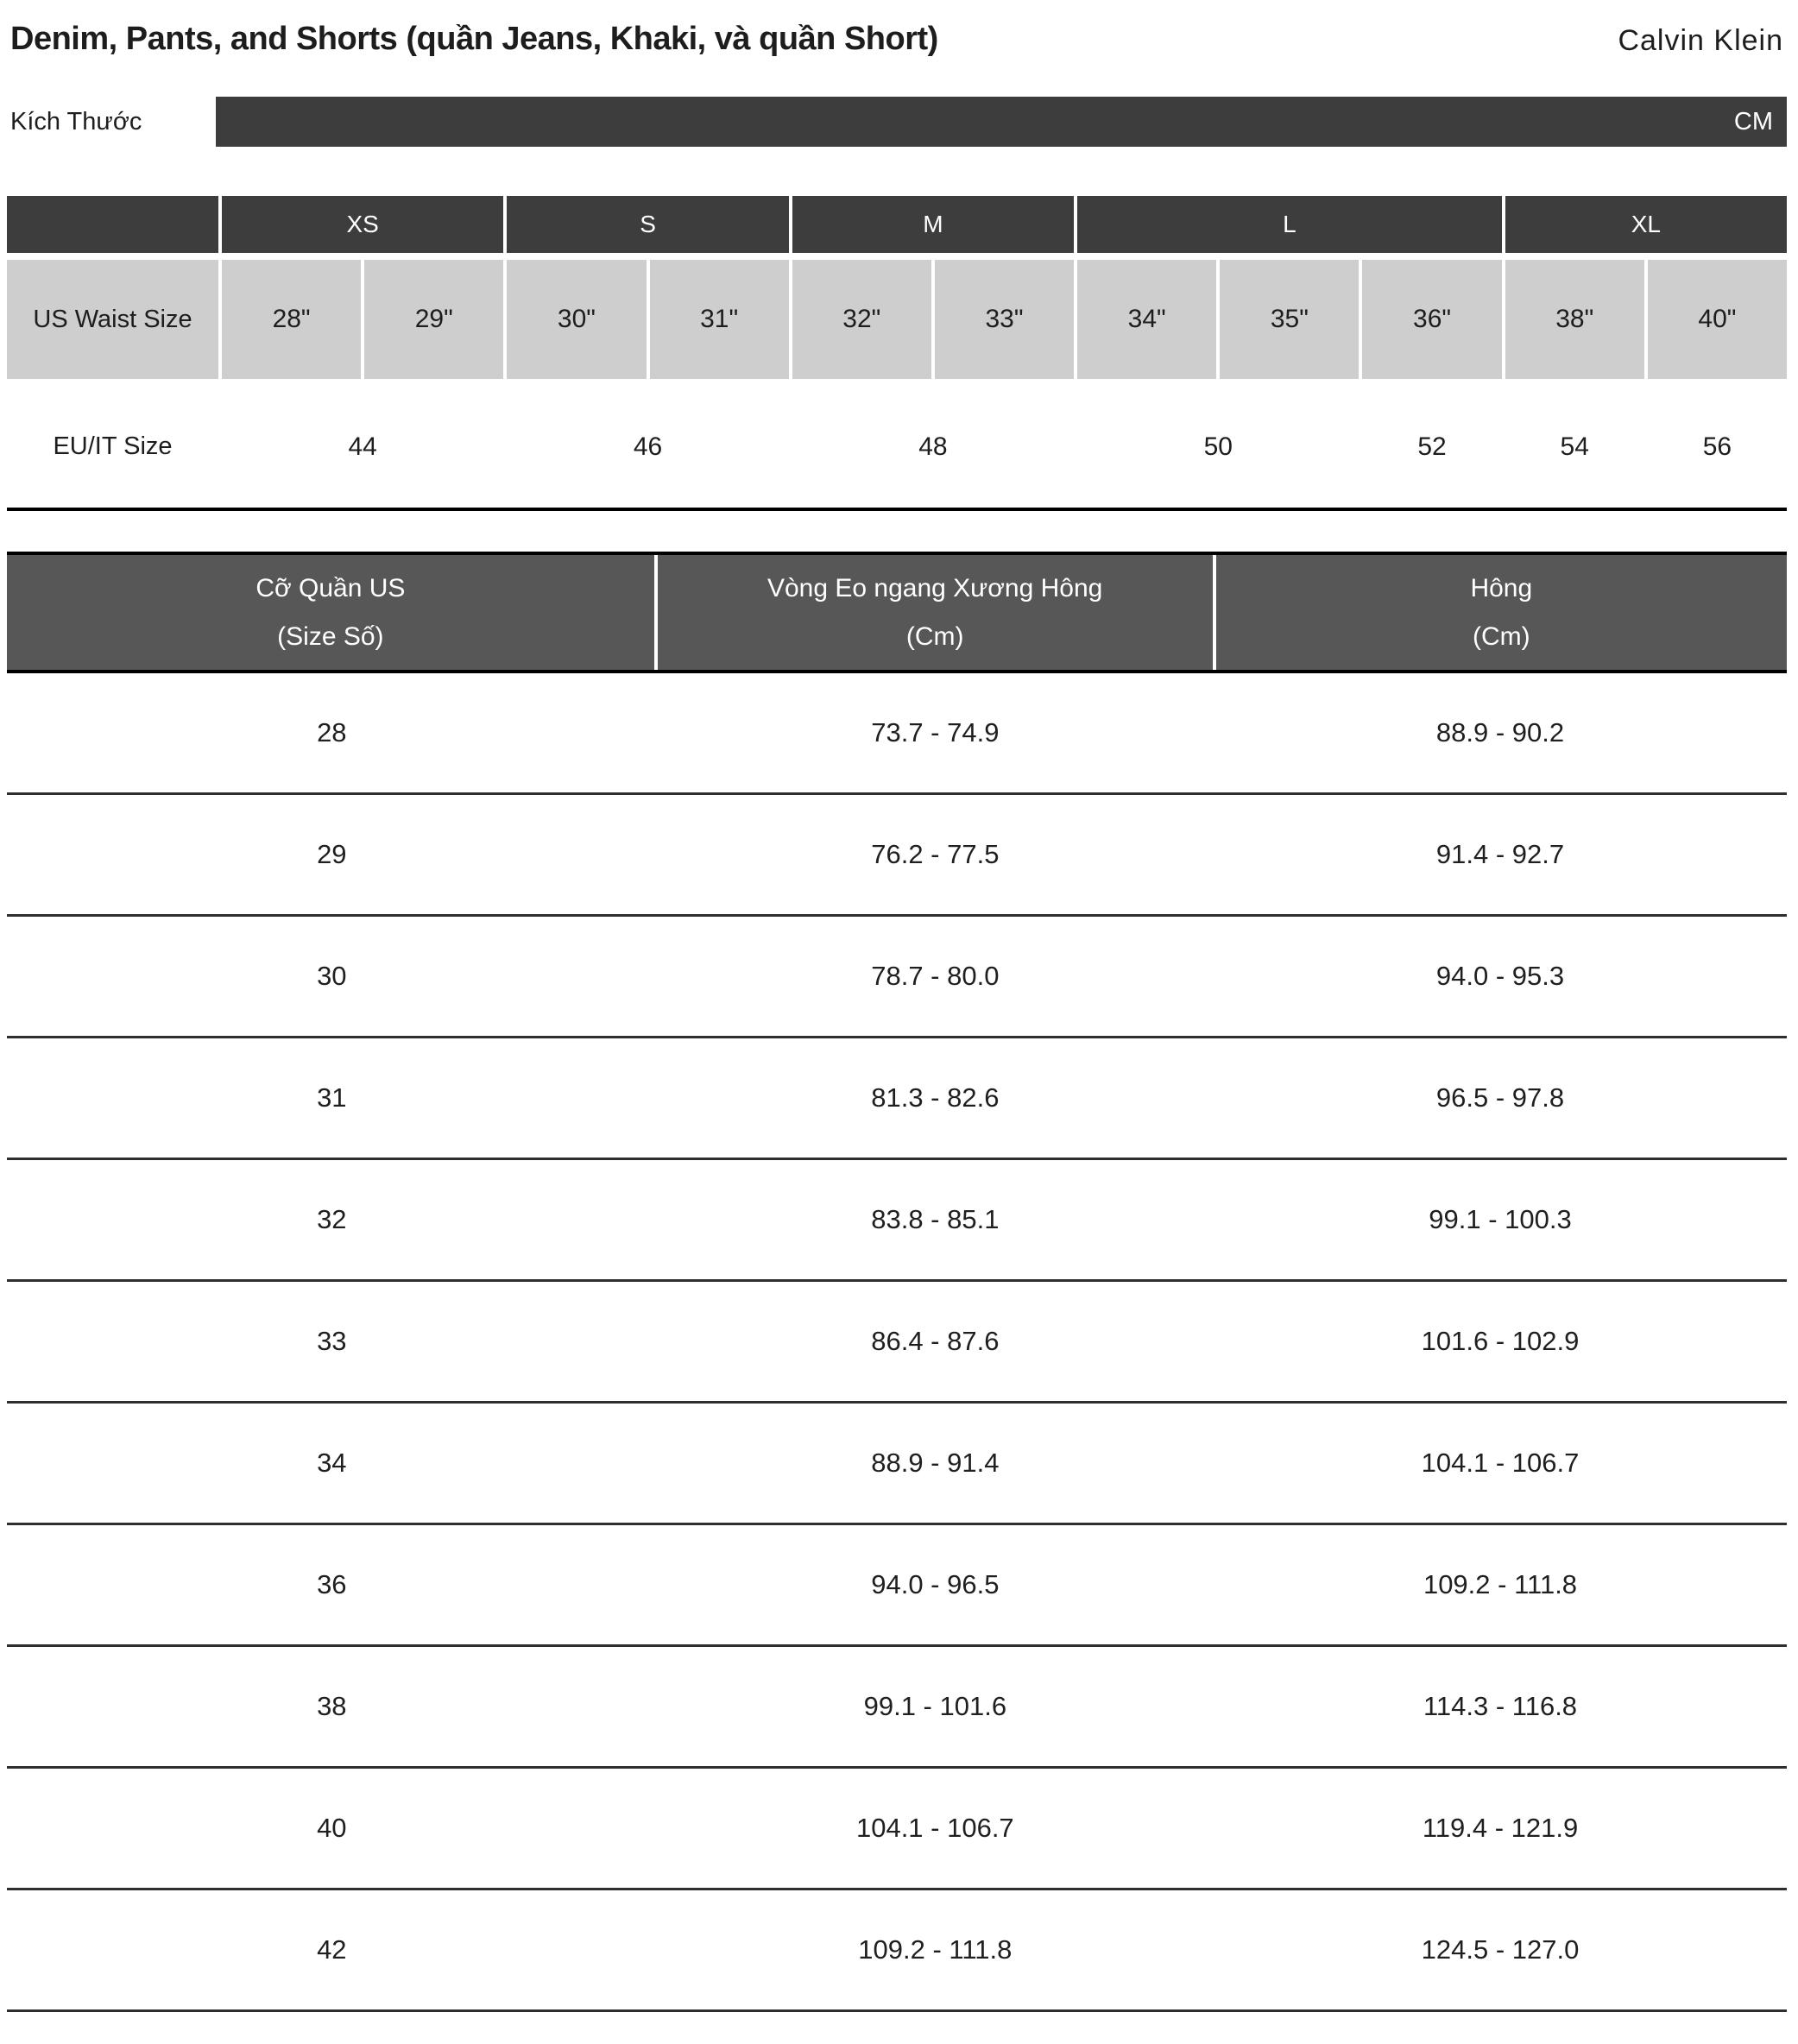 This screenshot has width=1798, height=2044. I want to click on column-header-waist: Vòng Eo ngang Xương Hông (Cm), so click(935, 612).